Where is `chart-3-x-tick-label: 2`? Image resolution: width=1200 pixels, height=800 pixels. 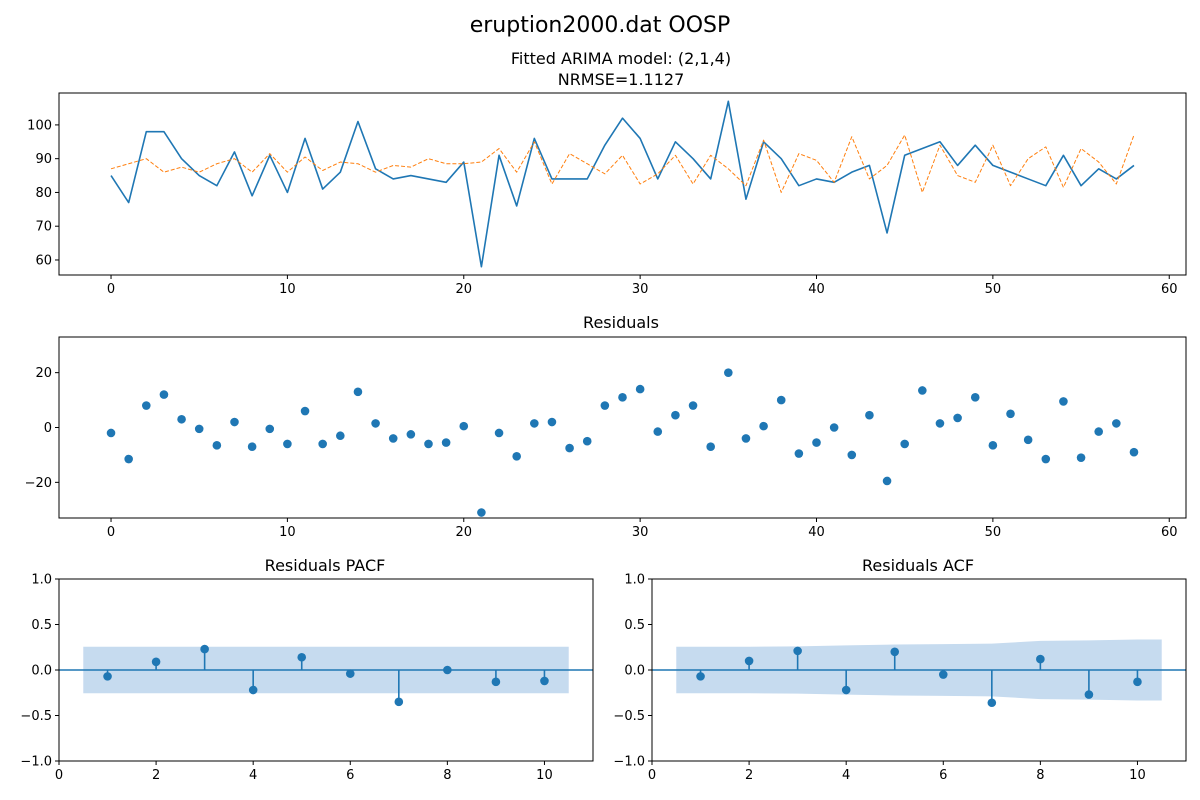 chart-3-x-tick-label: 2 is located at coordinates (749, 775).